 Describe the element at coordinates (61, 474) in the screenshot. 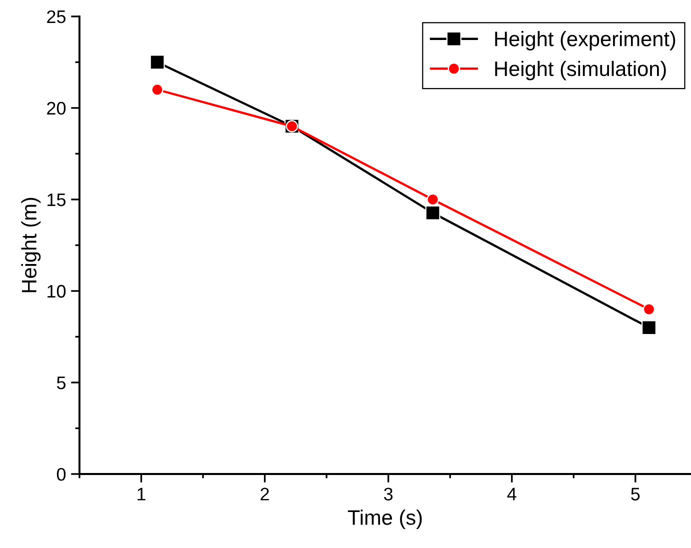

I see `y-tick-label: 0` at that location.